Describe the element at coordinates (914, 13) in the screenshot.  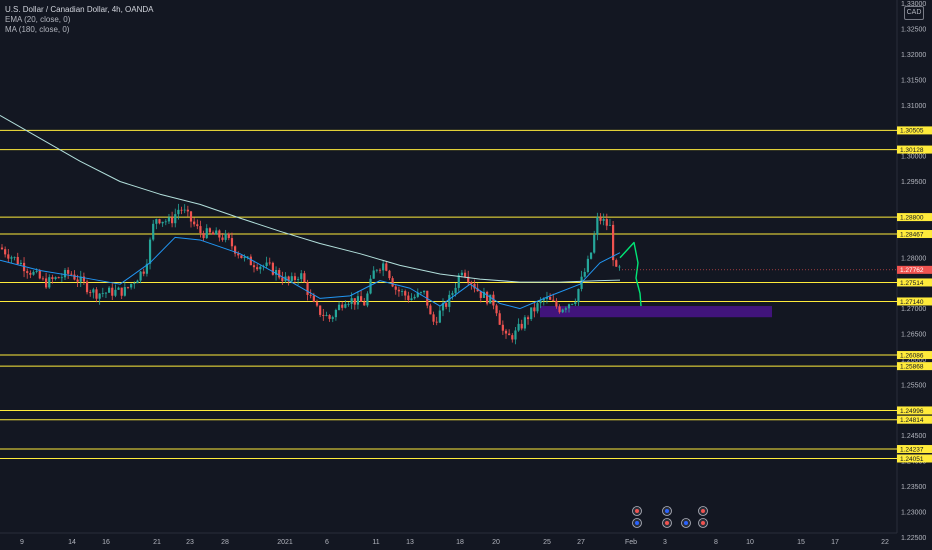
I see `currency-badge: CAD` at that location.